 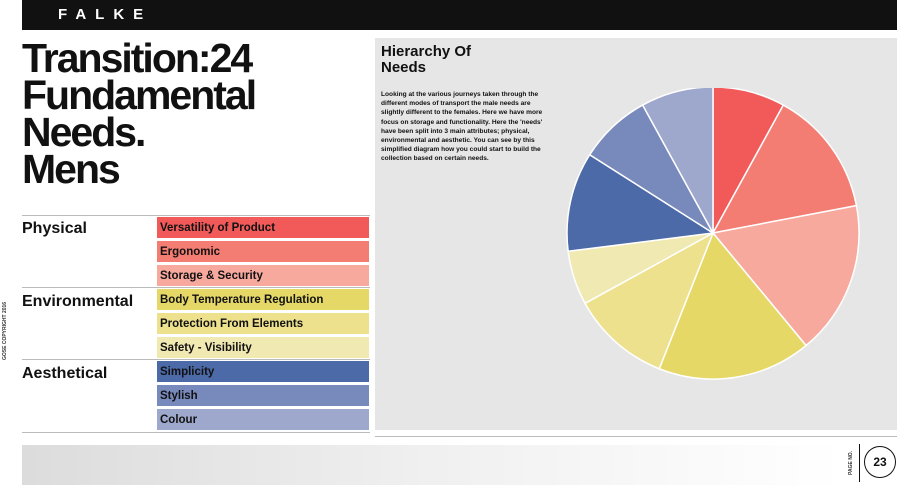 I want to click on need-row: Safety - Visibility, so click(x=263, y=348).